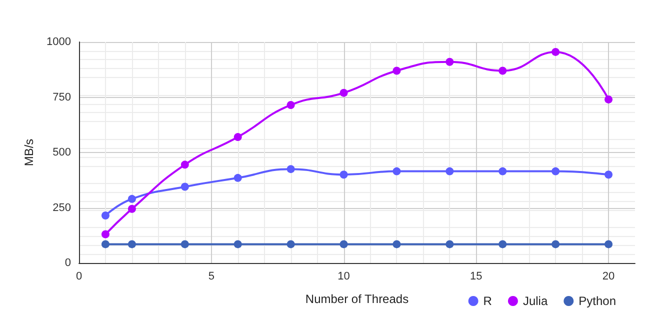  Describe the element at coordinates (535, 301) in the screenshot. I see `legend-label: Julia` at that location.